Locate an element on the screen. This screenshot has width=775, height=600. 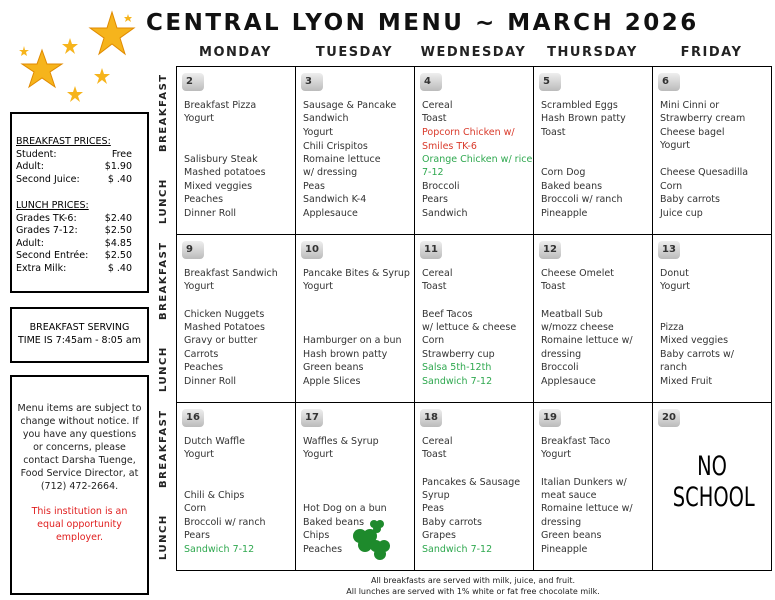
breakfast-list: Breakfast Pizza Yogurt is located at coordinates (220, 112).